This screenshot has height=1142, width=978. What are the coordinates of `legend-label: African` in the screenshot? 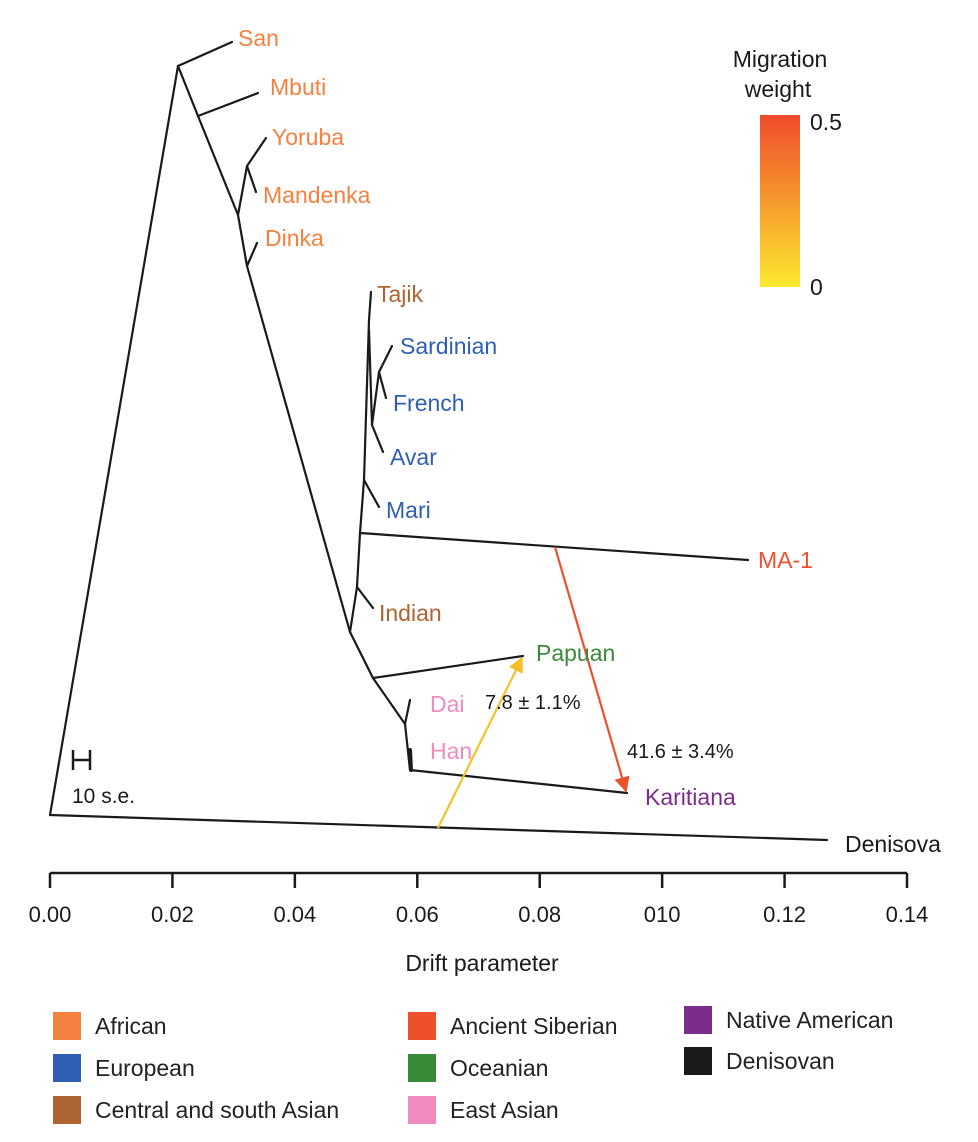 It's located at (131, 1025).